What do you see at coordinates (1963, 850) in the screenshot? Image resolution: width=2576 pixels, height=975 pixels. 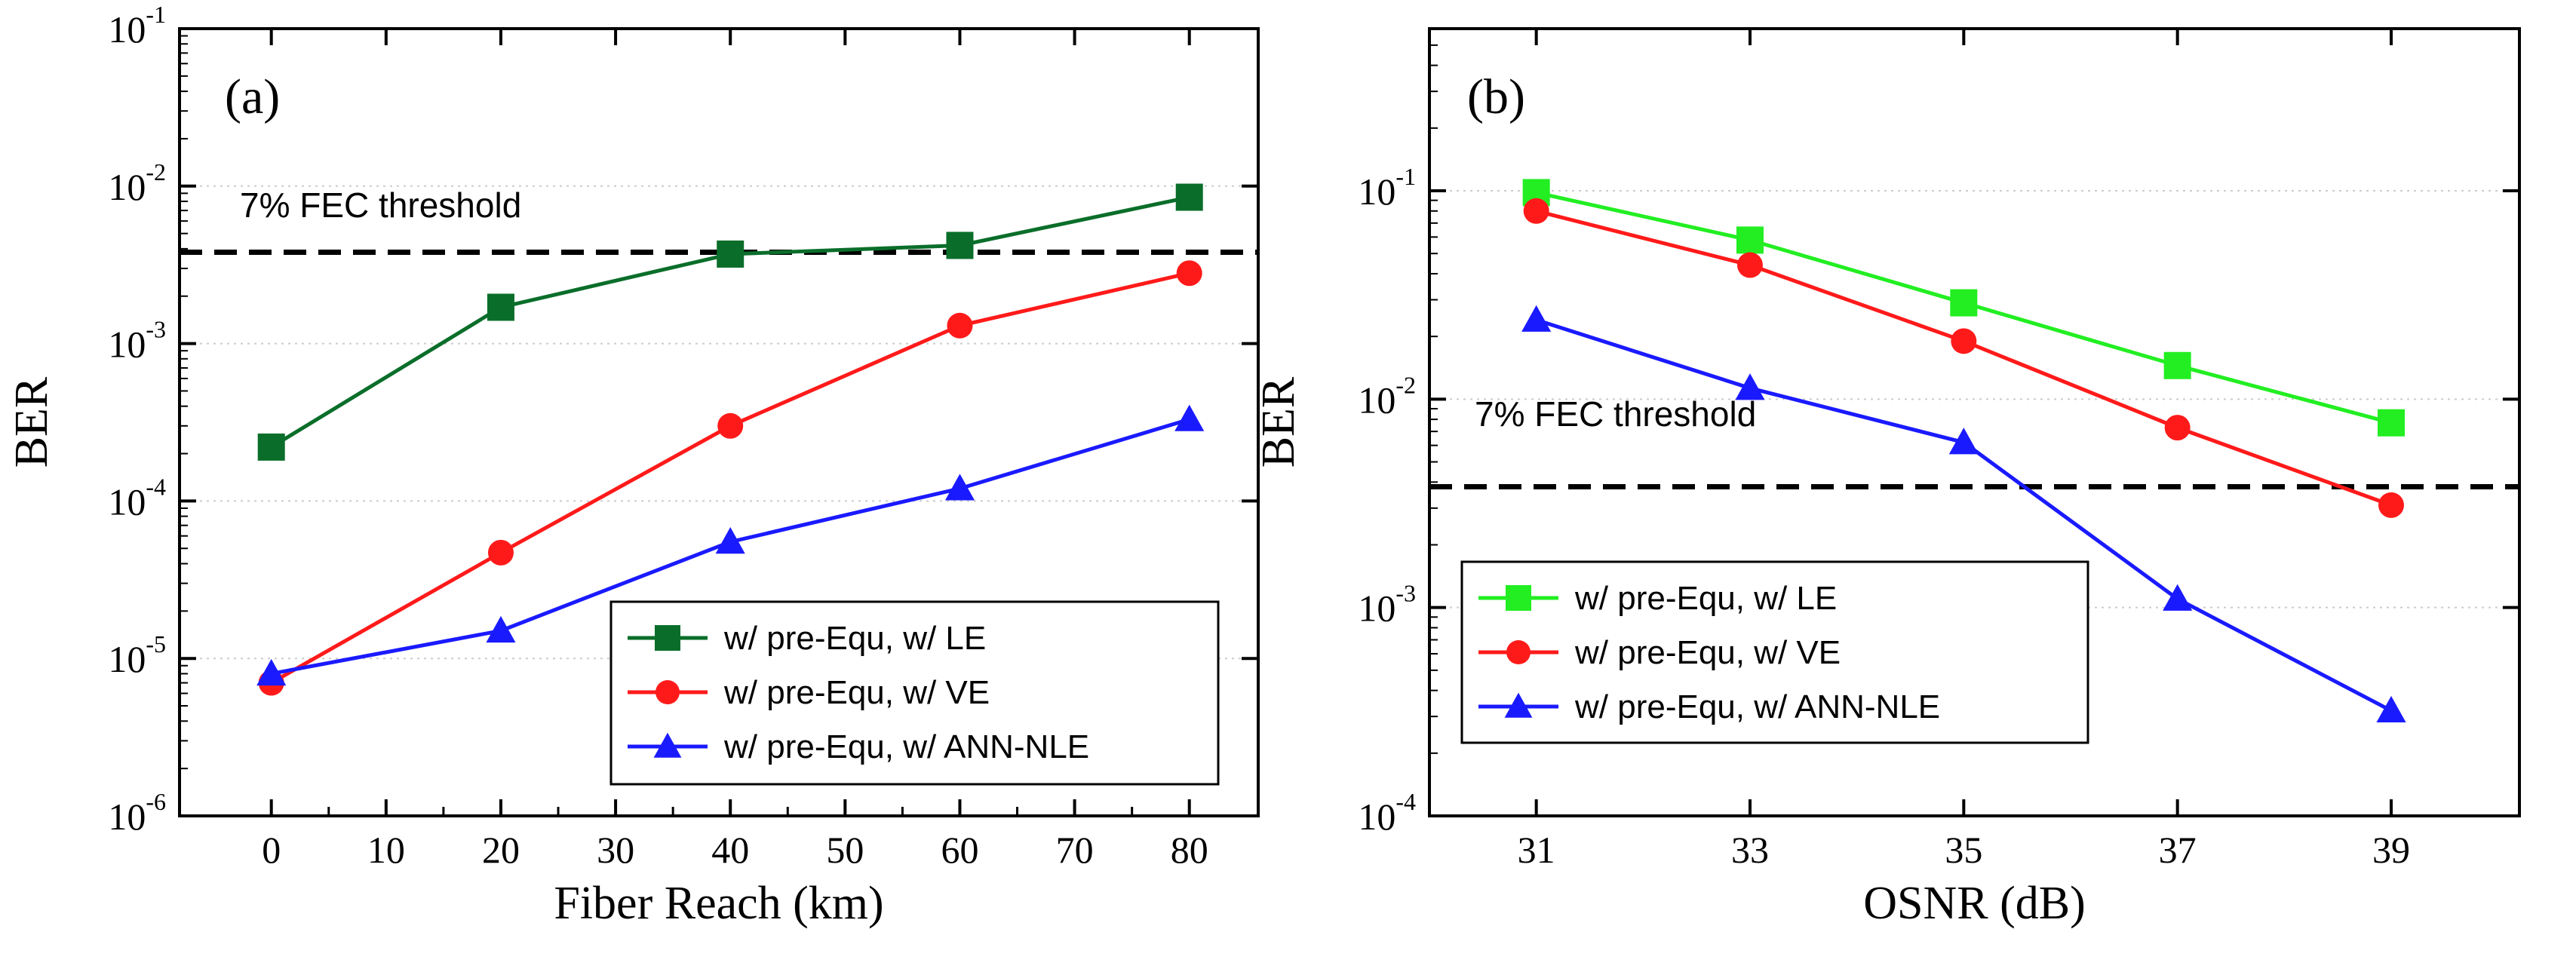 I see `x-tick-label: 35` at bounding box center [1963, 850].